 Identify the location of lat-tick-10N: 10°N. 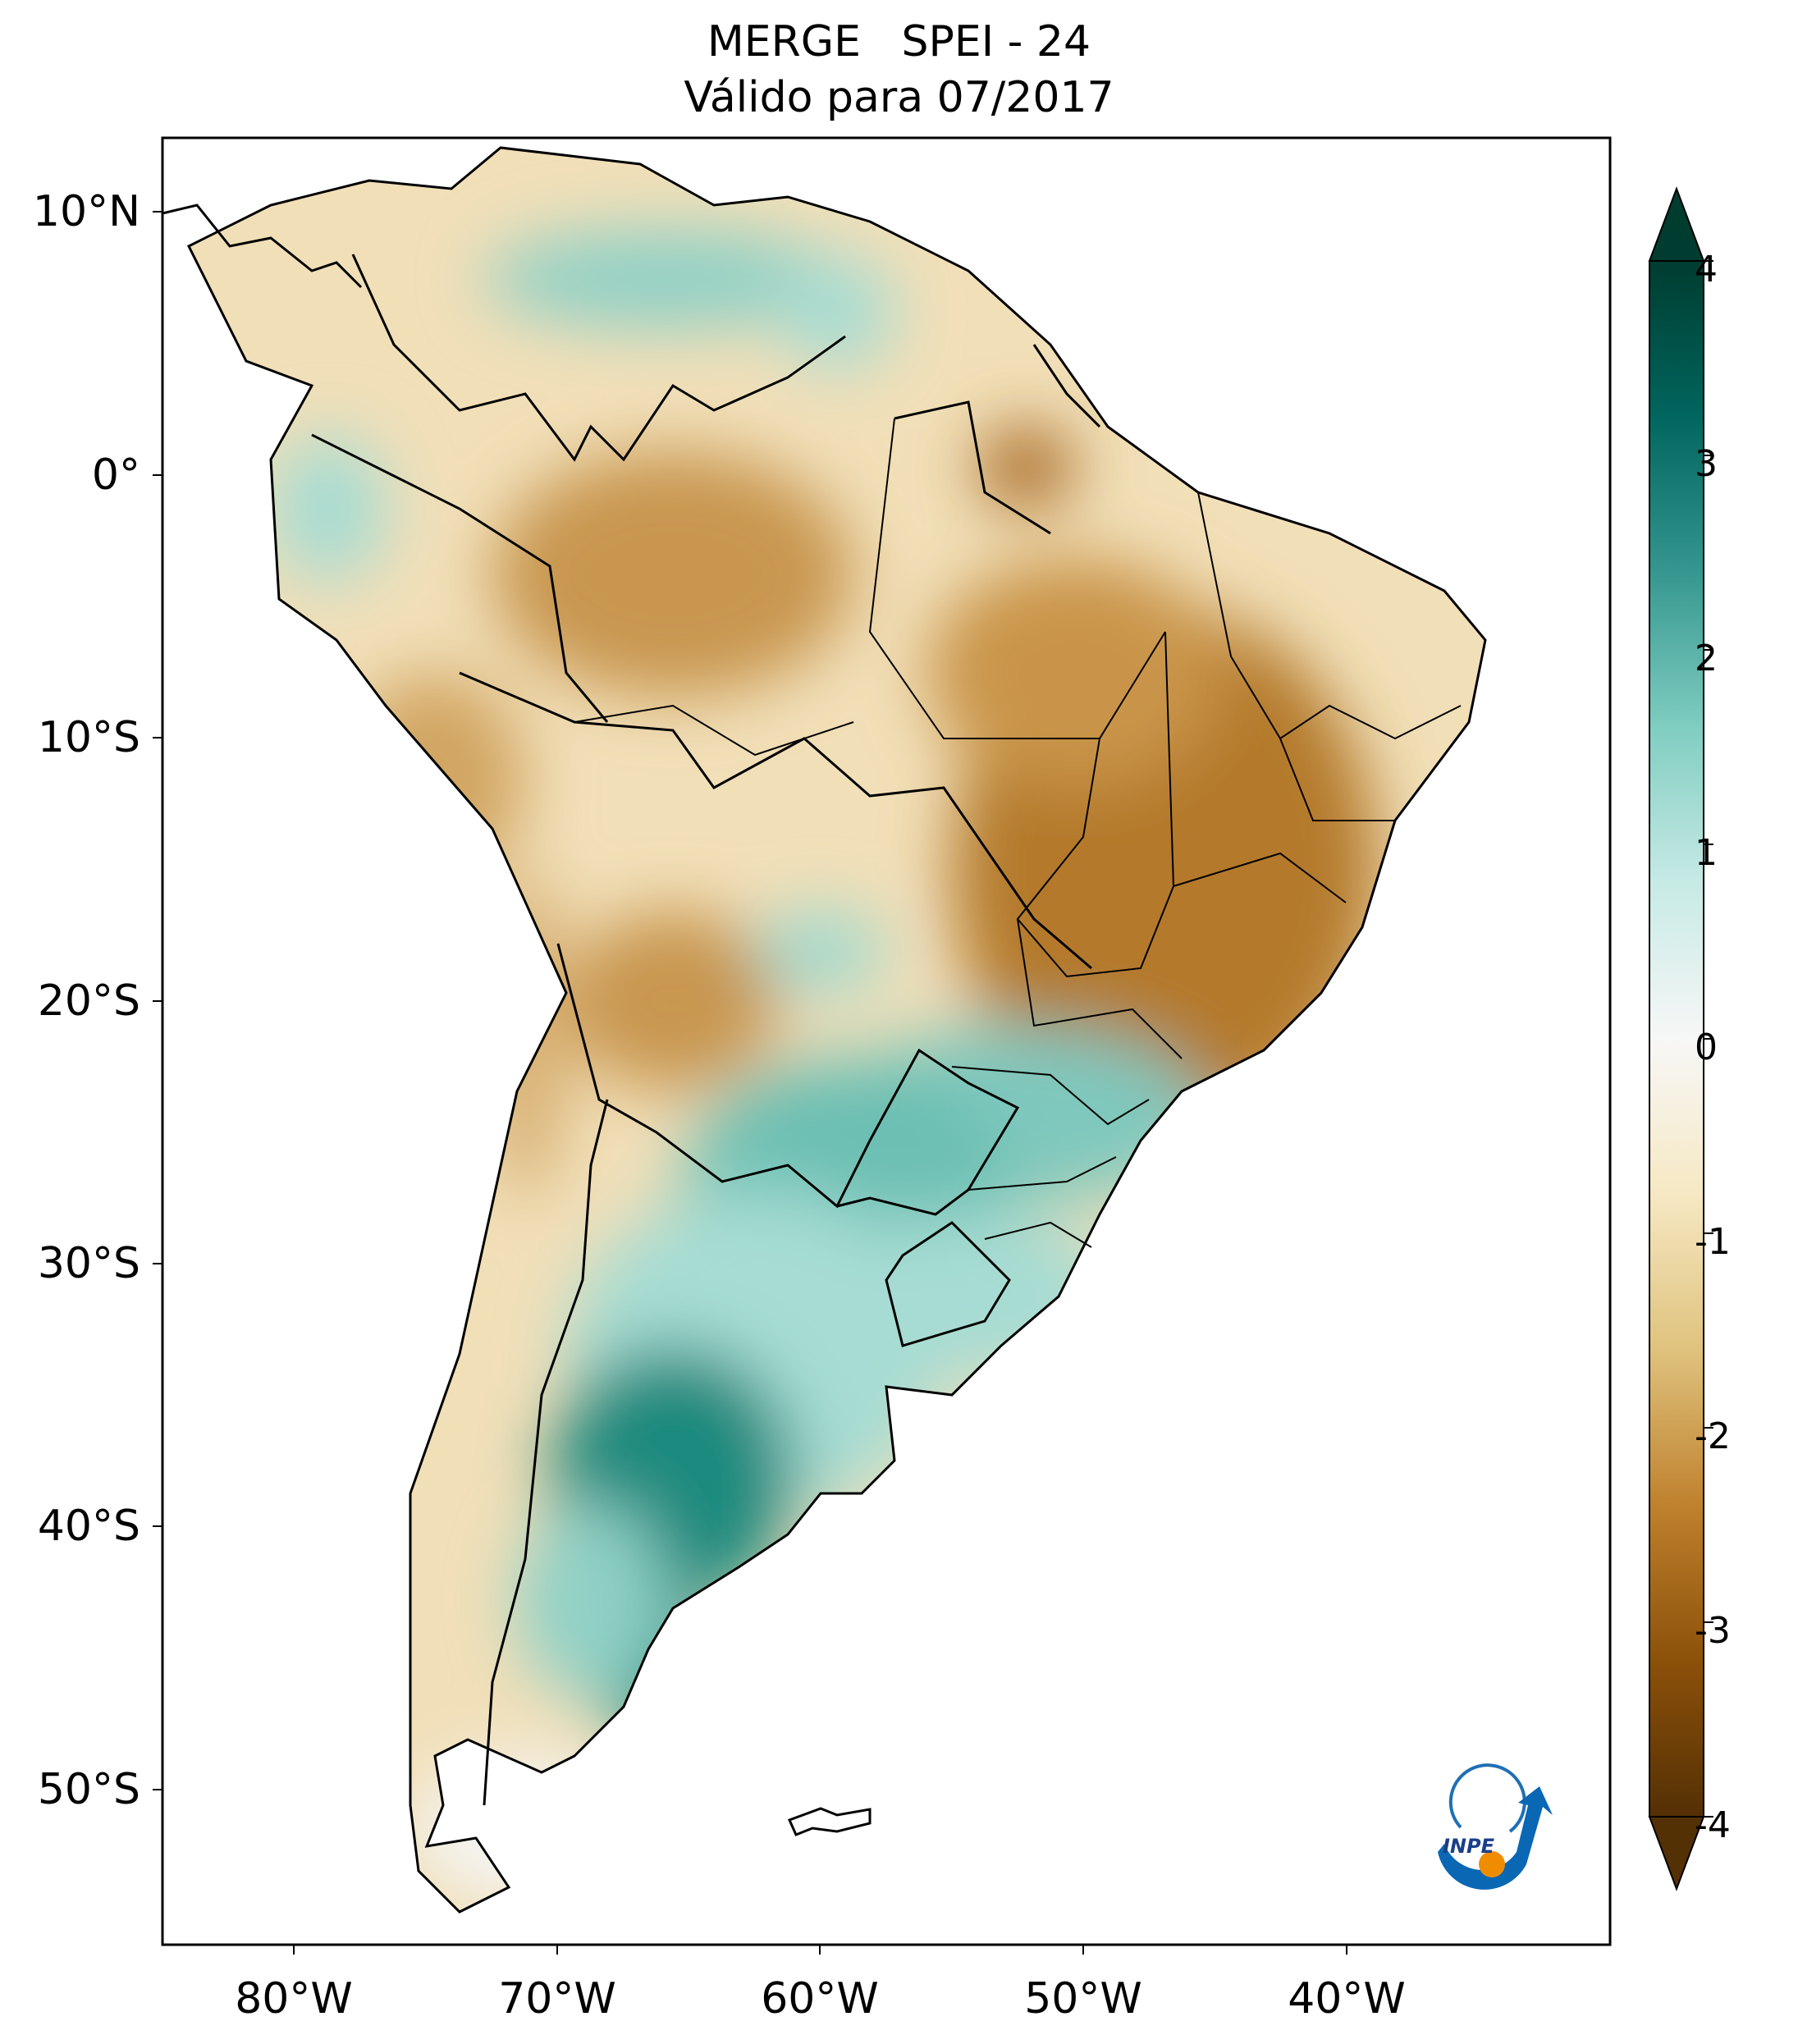
(86, 212).